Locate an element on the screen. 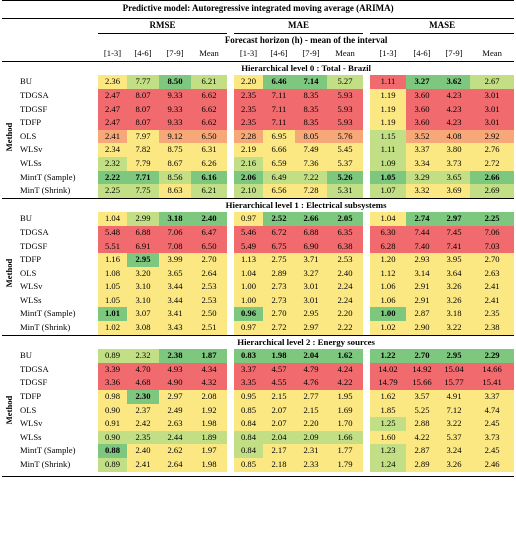 This screenshot has width=516, height=550. value-cell: 1.70 is located at coordinates (345, 424).